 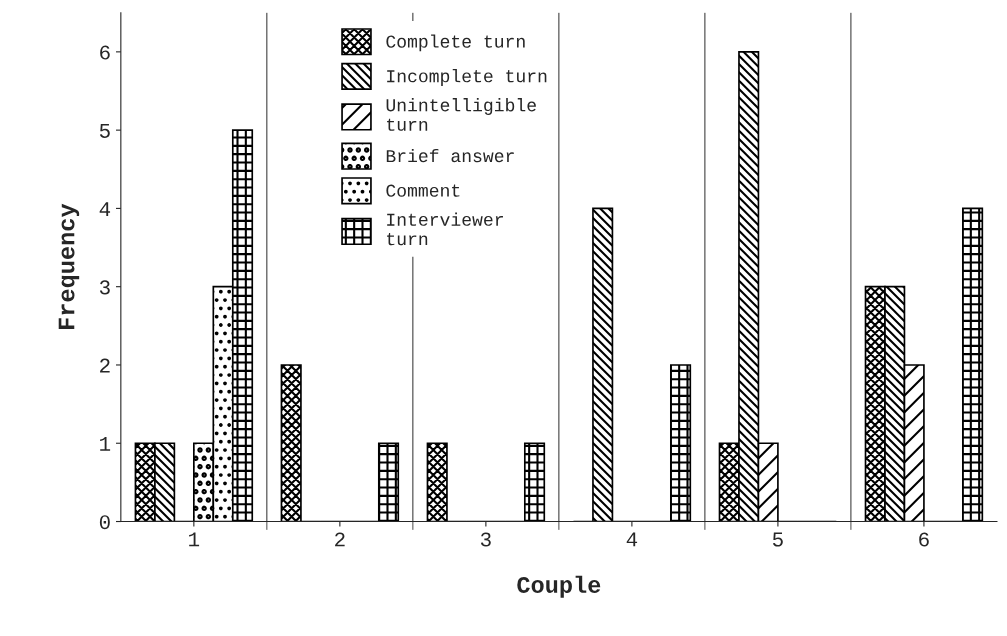 What do you see at coordinates (467, 77) in the screenshot?
I see `legend-label: Incomplete turn` at bounding box center [467, 77].